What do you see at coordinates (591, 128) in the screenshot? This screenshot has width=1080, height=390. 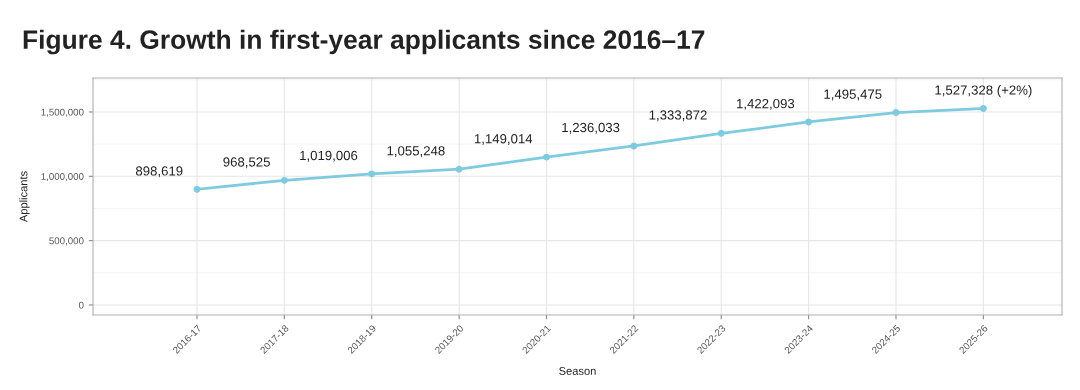 I see `data-label: 1,236,033` at bounding box center [591, 128].